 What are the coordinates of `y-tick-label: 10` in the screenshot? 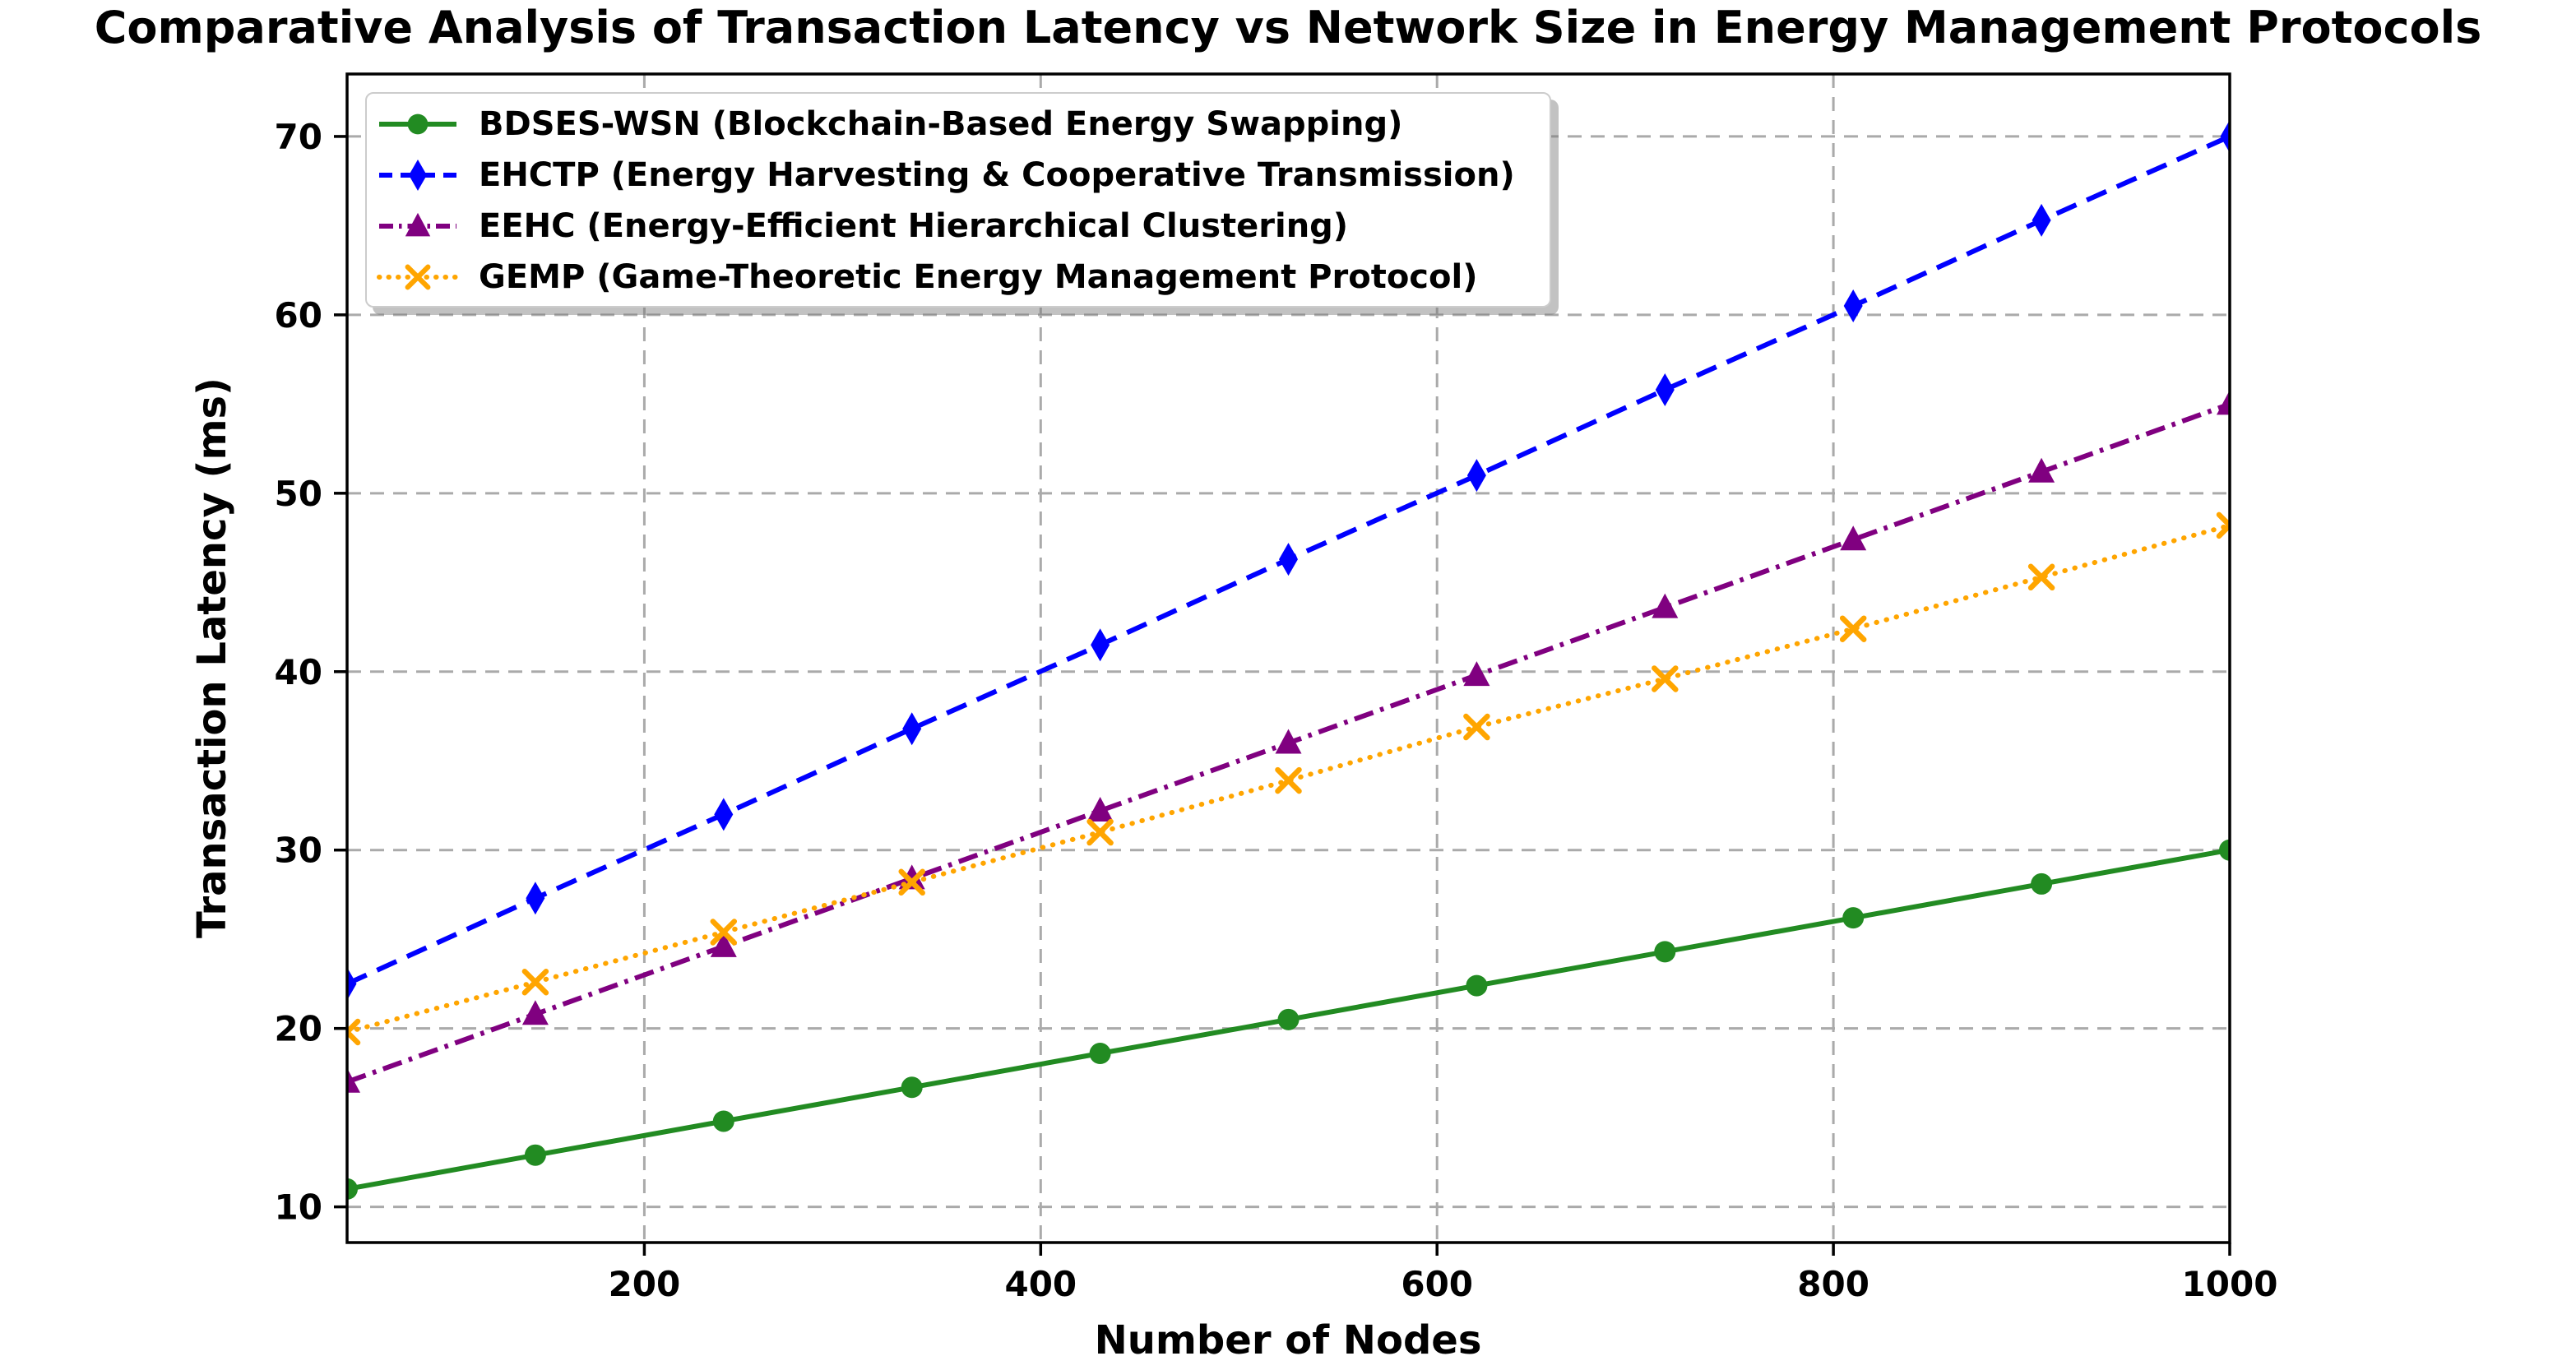 It's located at (299, 1208).